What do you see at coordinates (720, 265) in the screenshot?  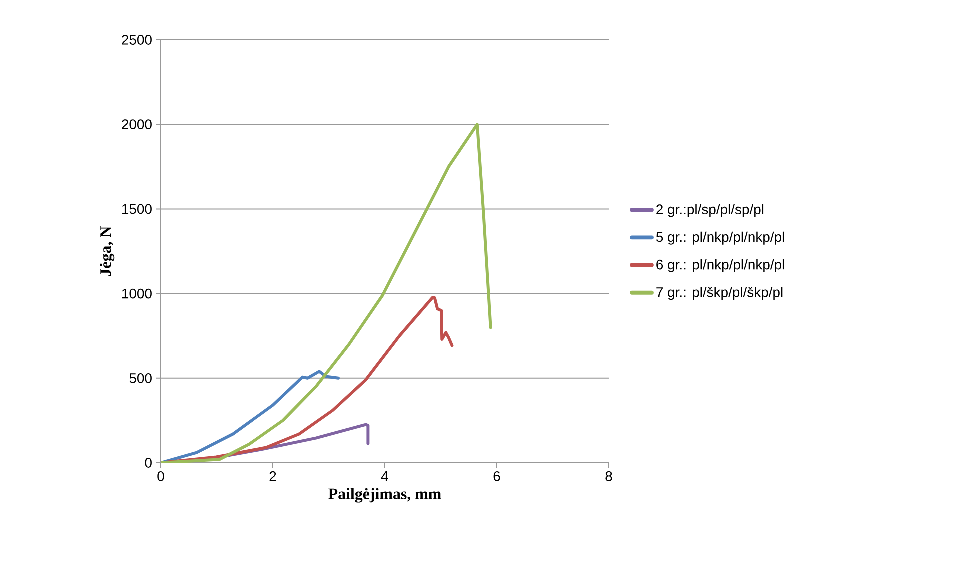 I see `legend-label: 6 gr.: pl/nkp/pl/nkp/pl` at bounding box center [720, 265].